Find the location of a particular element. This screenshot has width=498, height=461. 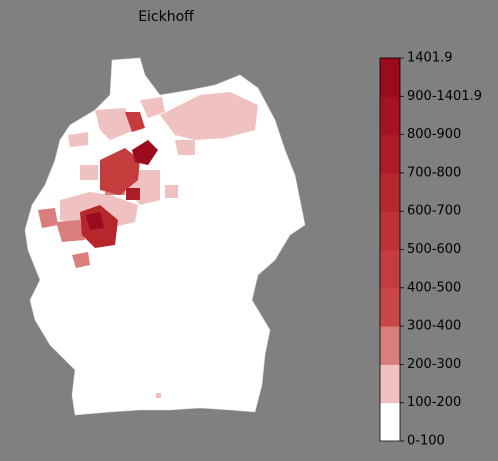

colorbar-label: 900-1401.9 is located at coordinates (444, 96).